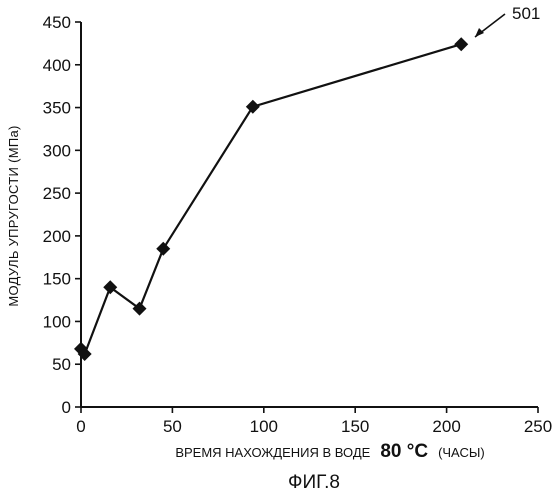  I want to click on x-axis-label-main: ВРЕМЯ НАХОЖДЕНИЯ В ВОДЕ, so click(272, 452).